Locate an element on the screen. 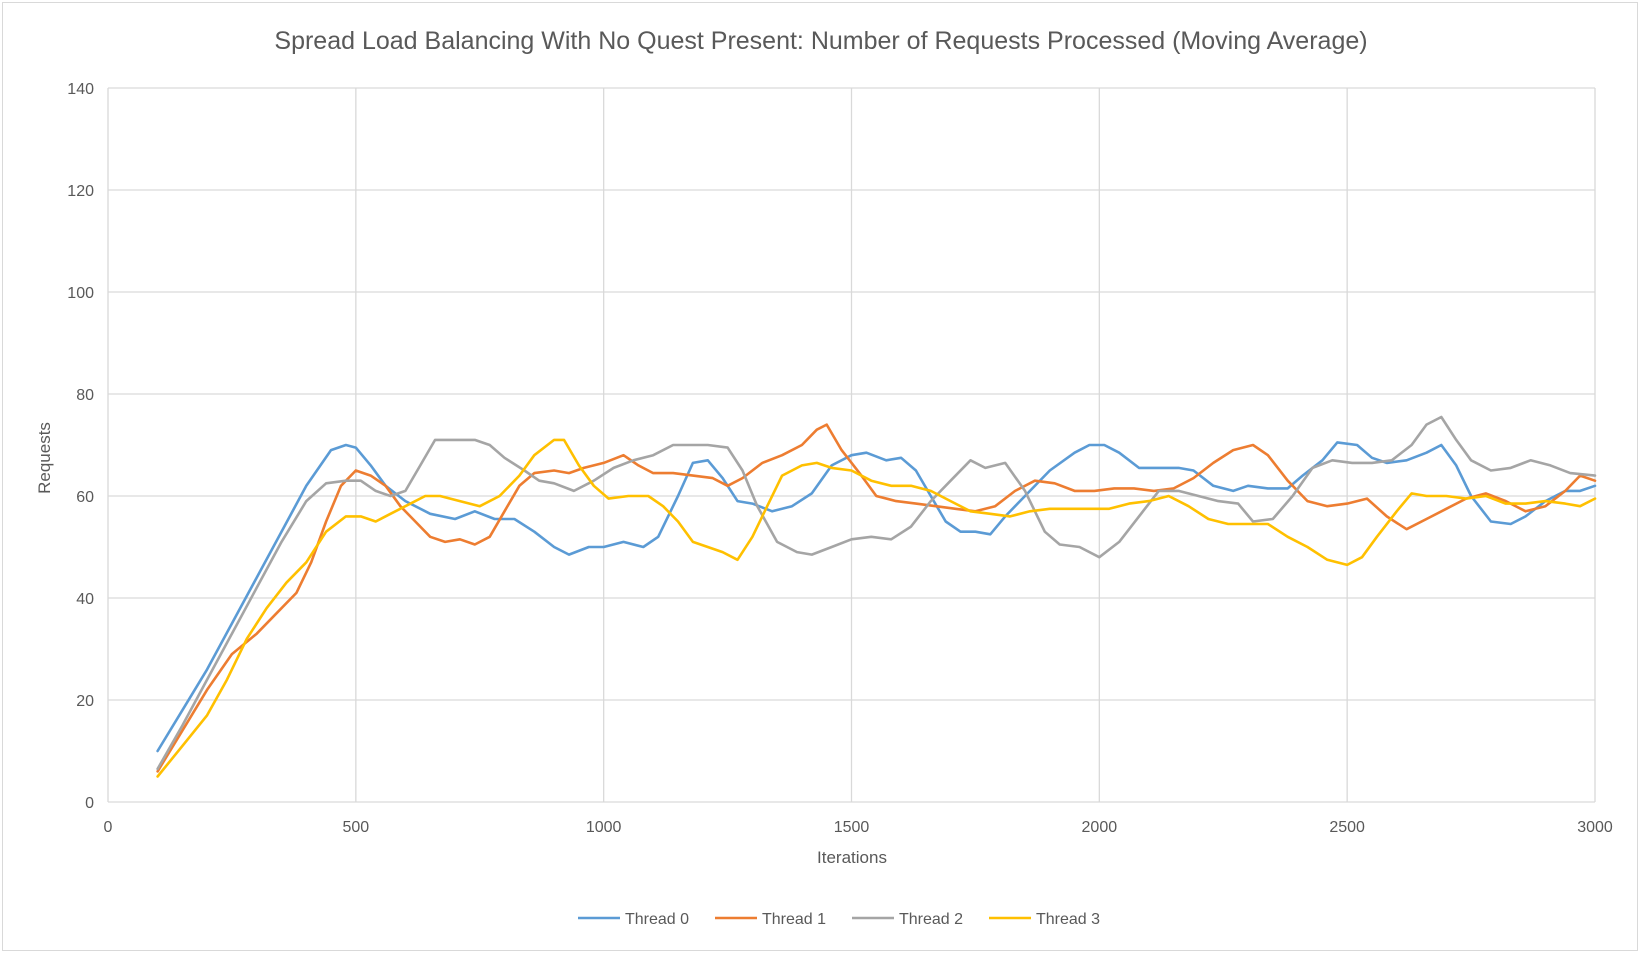  y-tick-label: 0 is located at coordinates (89, 803).